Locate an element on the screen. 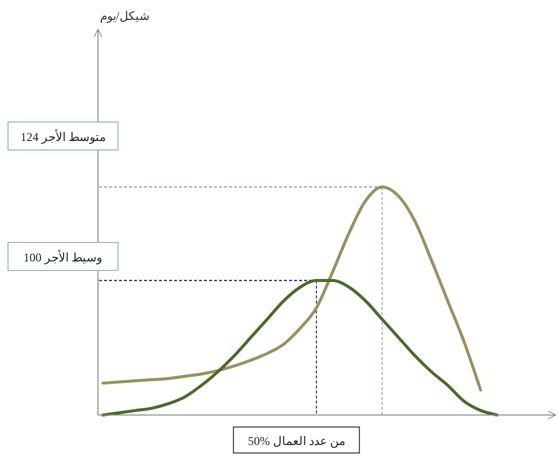 This screenshot has height=457, width=558. text: شيكل/يوم is located at coordinates (125, 16).